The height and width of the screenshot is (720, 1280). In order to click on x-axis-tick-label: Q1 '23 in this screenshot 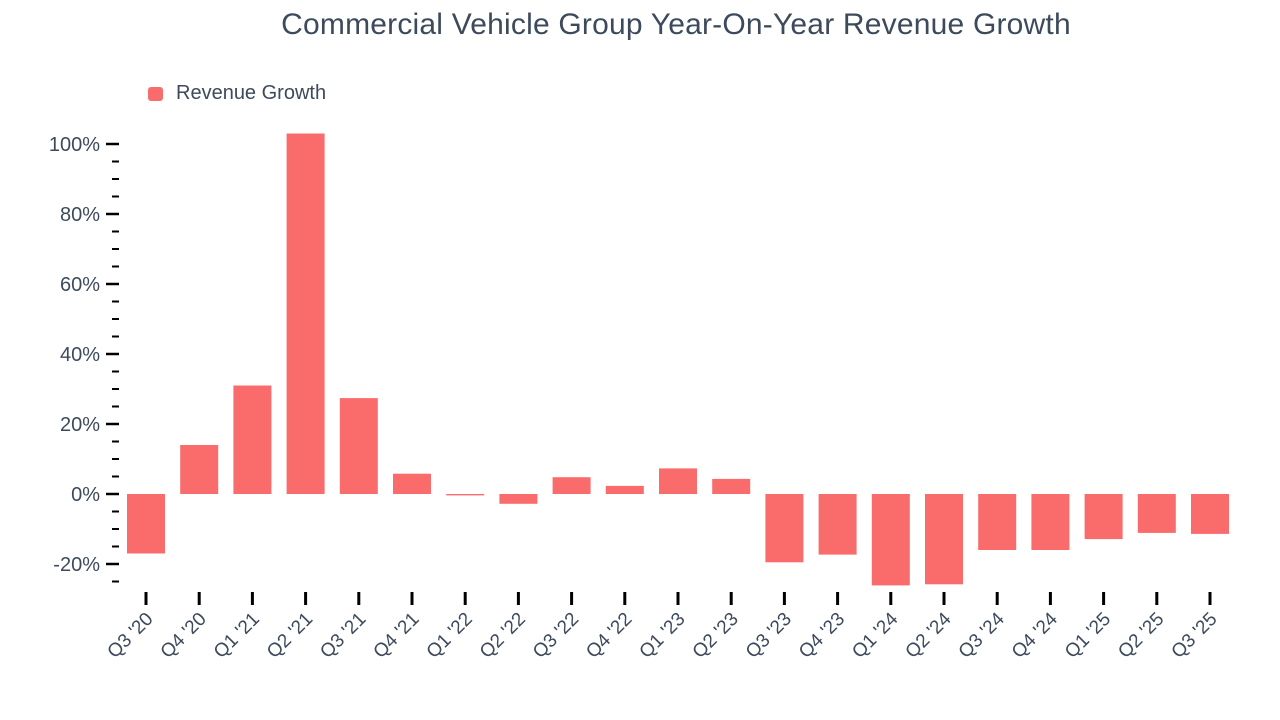, I will do `click(663, 636)`.